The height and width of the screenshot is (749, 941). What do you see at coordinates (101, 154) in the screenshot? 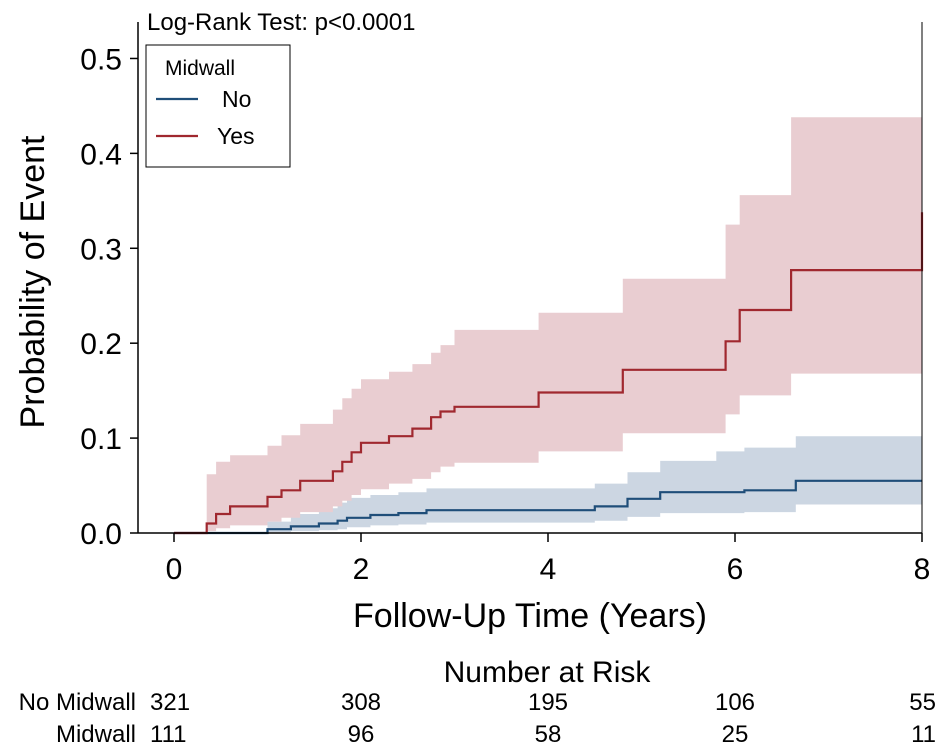
I see `y-tick-label: 0.4` at bounding box center [101, 154].